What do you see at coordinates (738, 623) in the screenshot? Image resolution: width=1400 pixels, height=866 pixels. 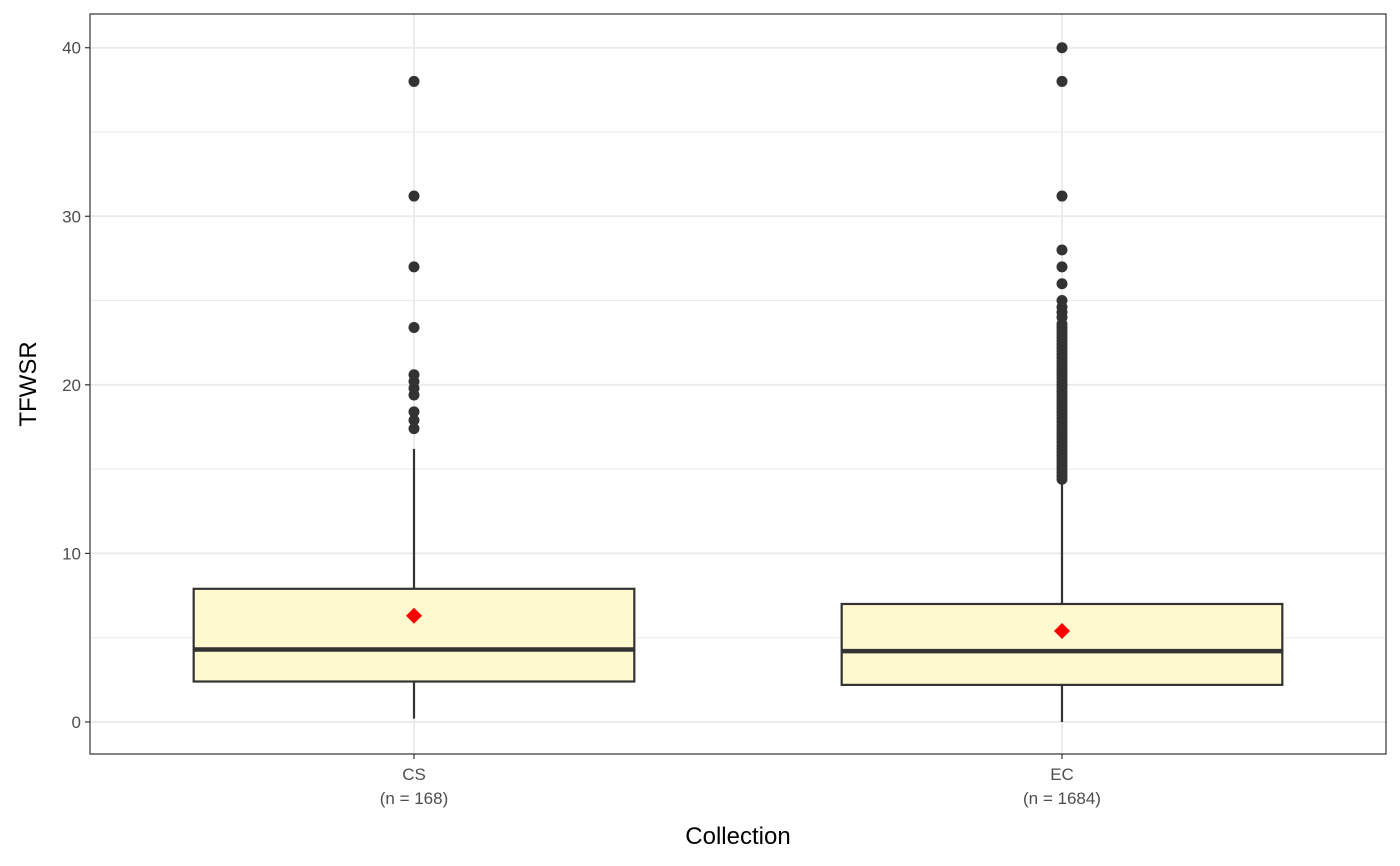 I see `mean-markers-layer` at bounding box center [738, 623].